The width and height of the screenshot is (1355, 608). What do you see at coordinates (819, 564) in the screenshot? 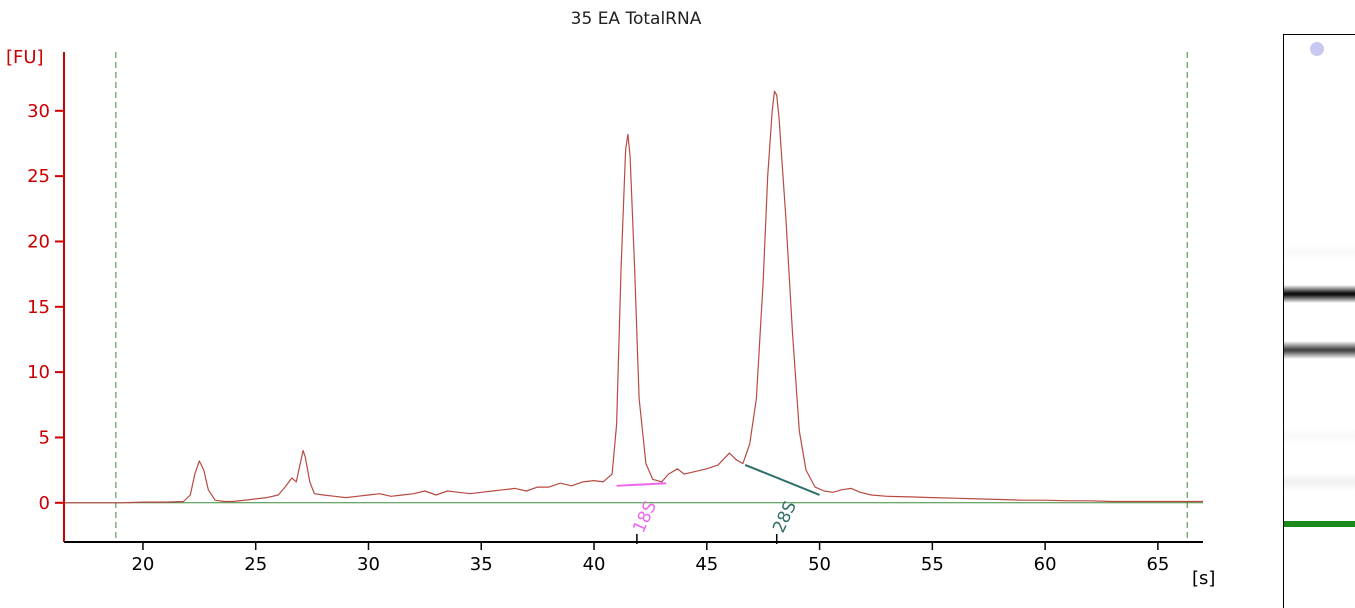
I see `x-tick-label-50: 50` at bounding box center [819, 564].